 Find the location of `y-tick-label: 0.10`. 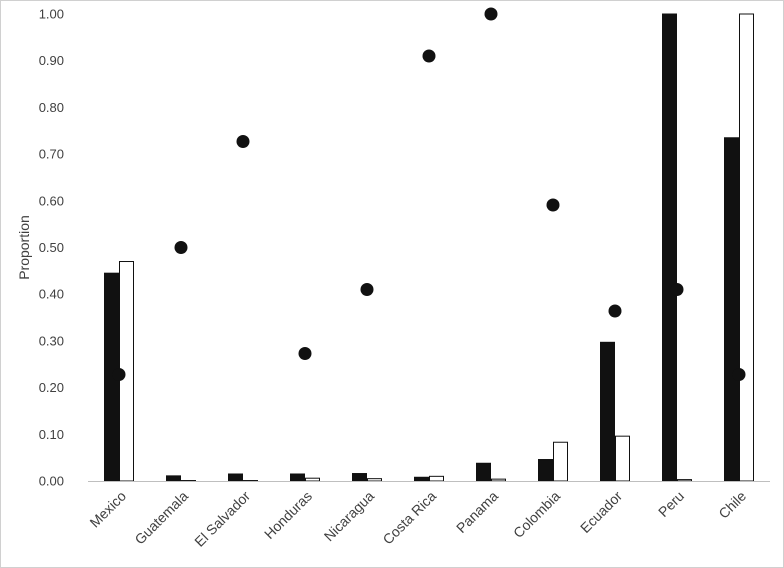

y-tick-label: 0.10 is located at coordinates (51, 434).